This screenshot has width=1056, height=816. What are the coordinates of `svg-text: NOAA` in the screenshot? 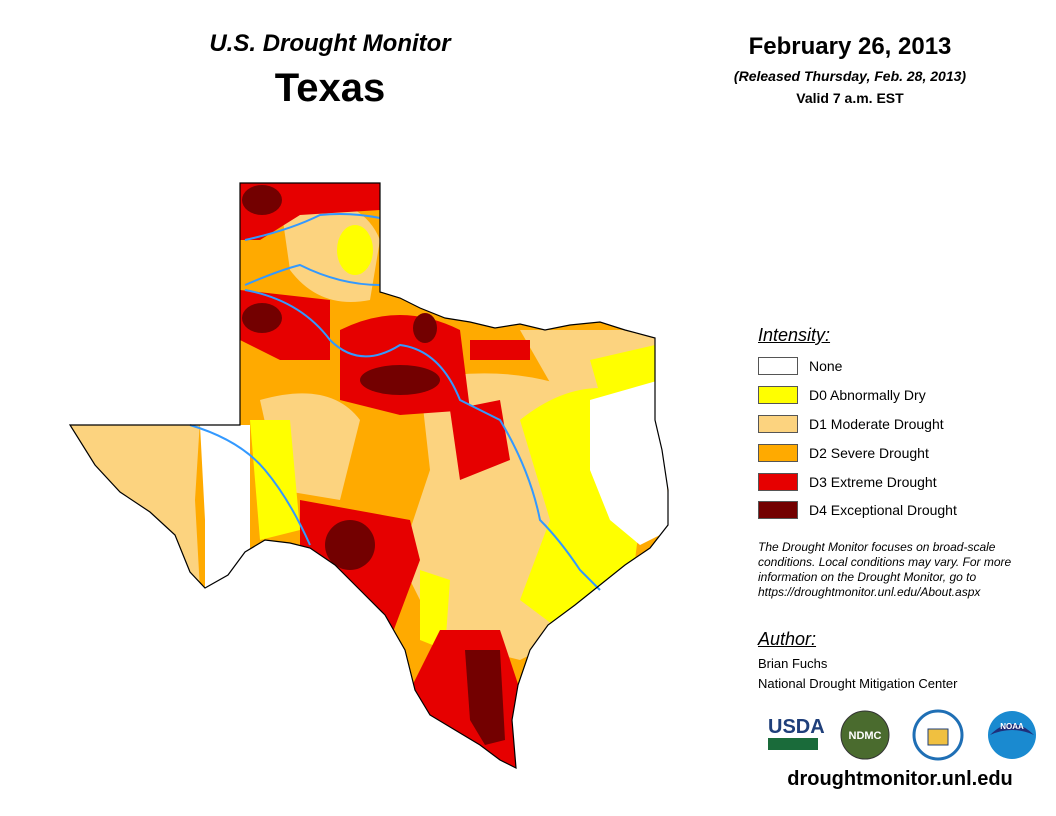 It's located at (1012, 726).